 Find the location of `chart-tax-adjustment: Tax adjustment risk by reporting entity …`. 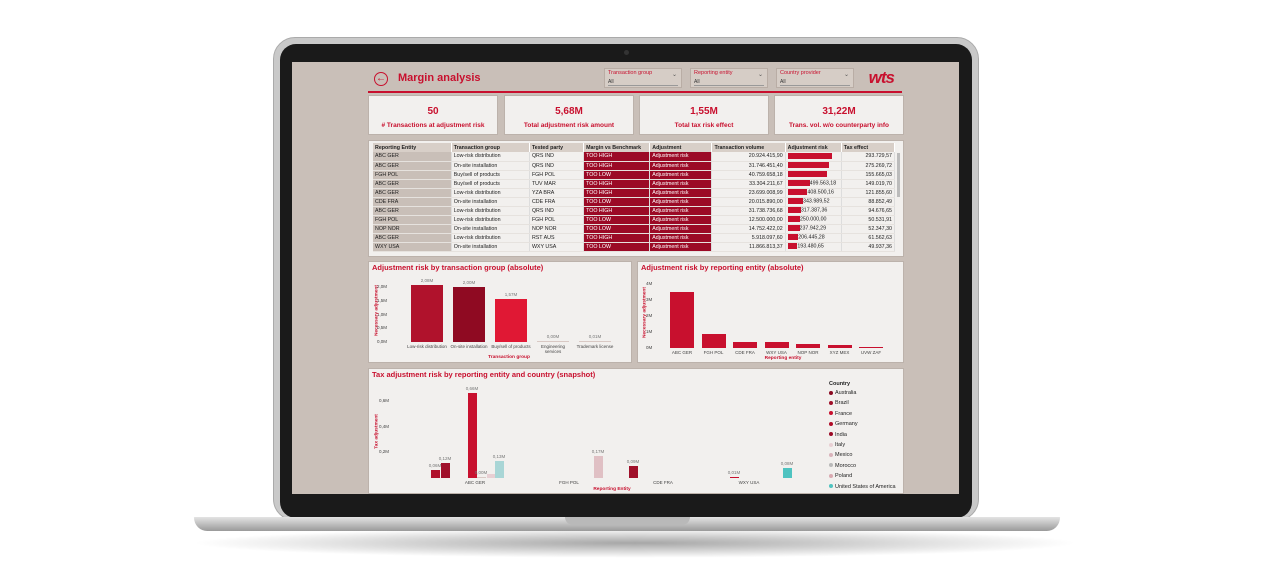

chart-tax-adjustment: Tax adjustment risk by reporting entity … is located at coordinates (636, 431).